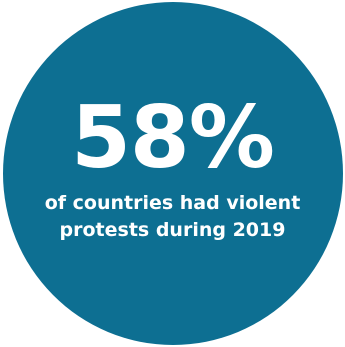  What do you see at coordinates (172, 203) in the screenshot?
I see `stat-caption-line-1: of countries had violent` at bounding box center [172, 203].